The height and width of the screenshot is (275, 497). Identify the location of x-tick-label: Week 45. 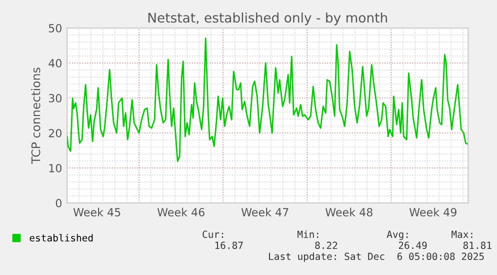
(96, 212).